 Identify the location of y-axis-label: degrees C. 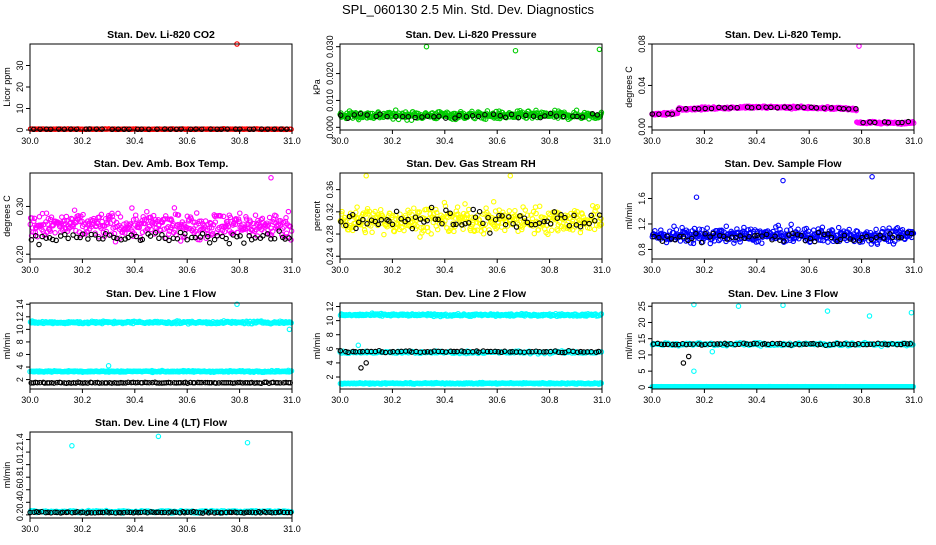
(7, 216).